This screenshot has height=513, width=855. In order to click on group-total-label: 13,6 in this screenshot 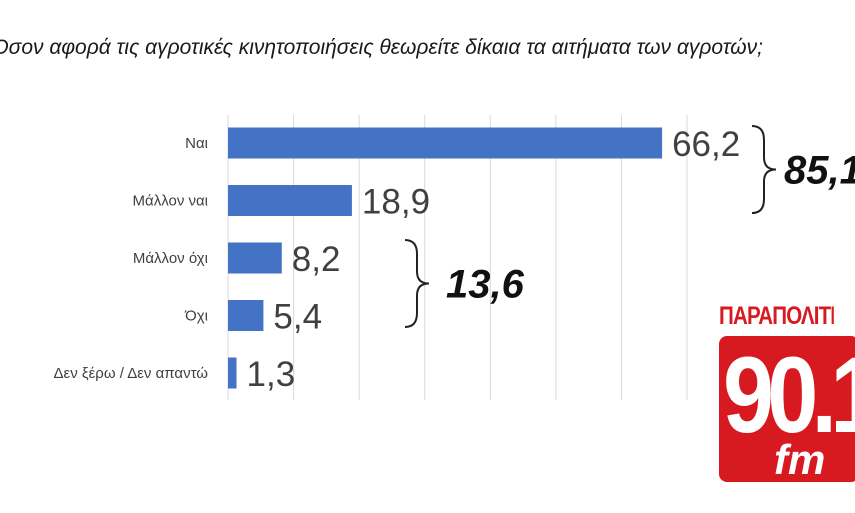, I will do `click(485, 285)`.